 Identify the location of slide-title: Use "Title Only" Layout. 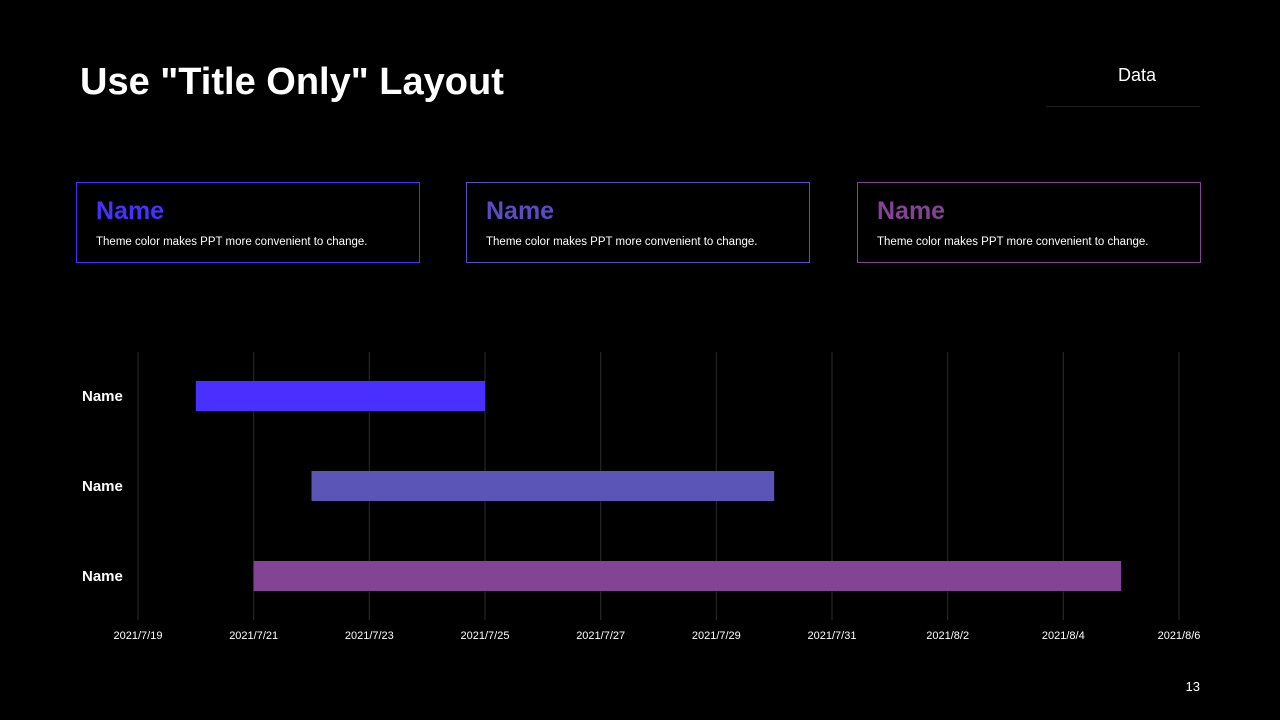
(292, 82).